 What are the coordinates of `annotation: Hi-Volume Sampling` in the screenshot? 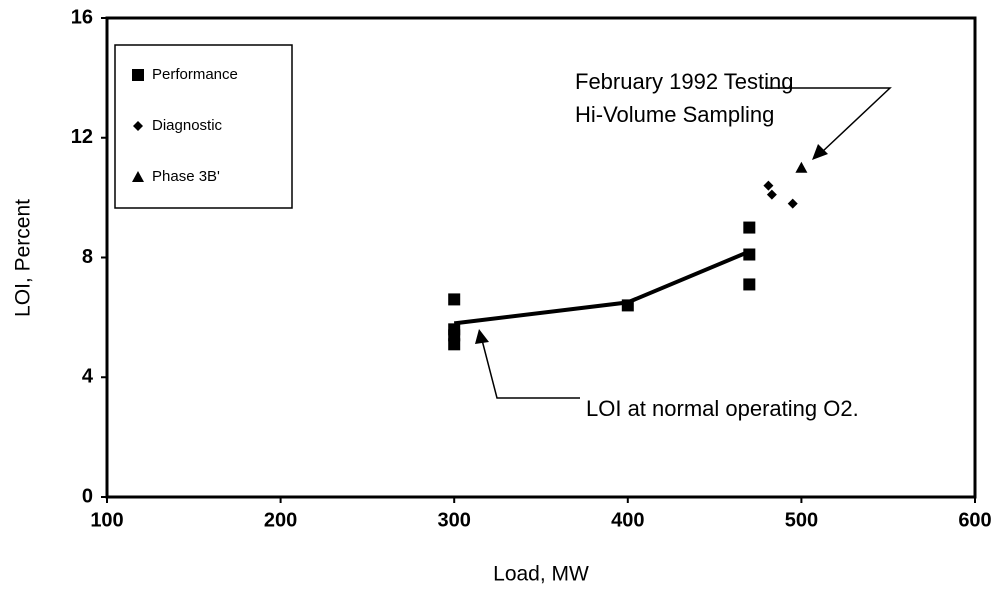 It's located at (674, 114).